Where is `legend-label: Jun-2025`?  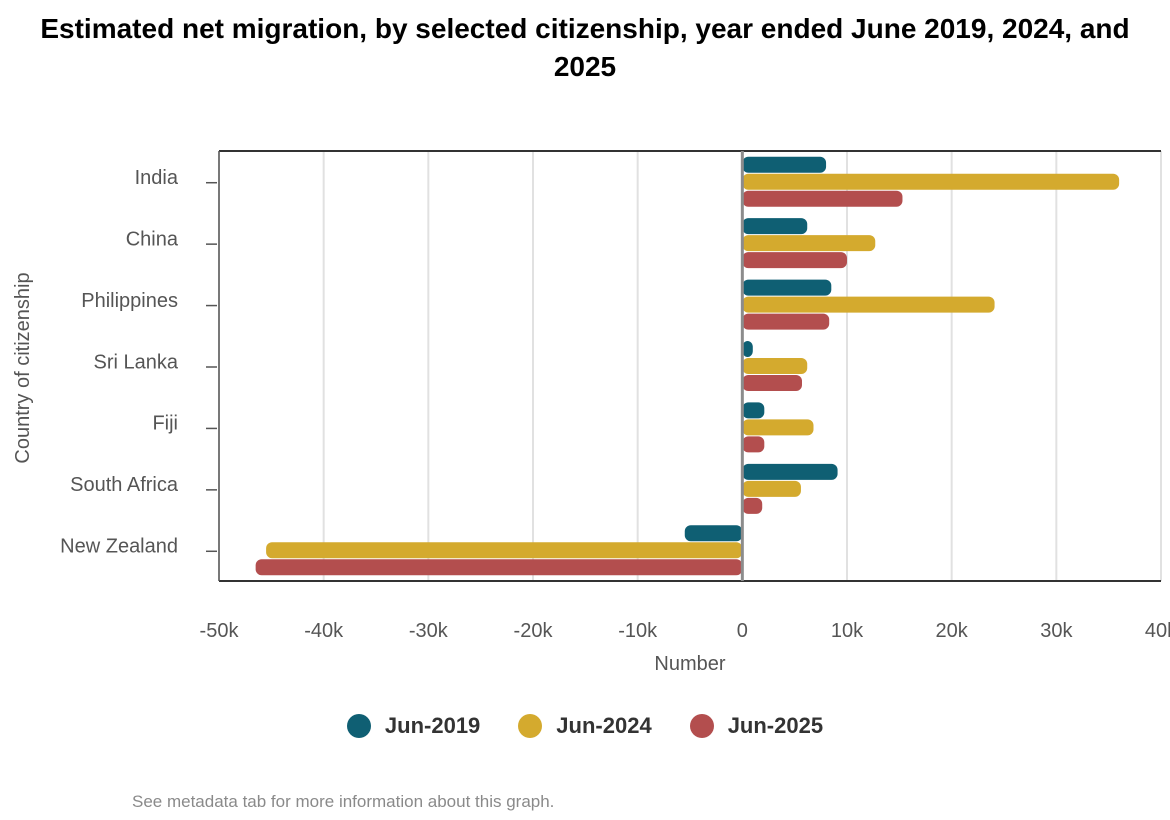
legend-label: Jun-2025 is located at coordinates (775, 725).